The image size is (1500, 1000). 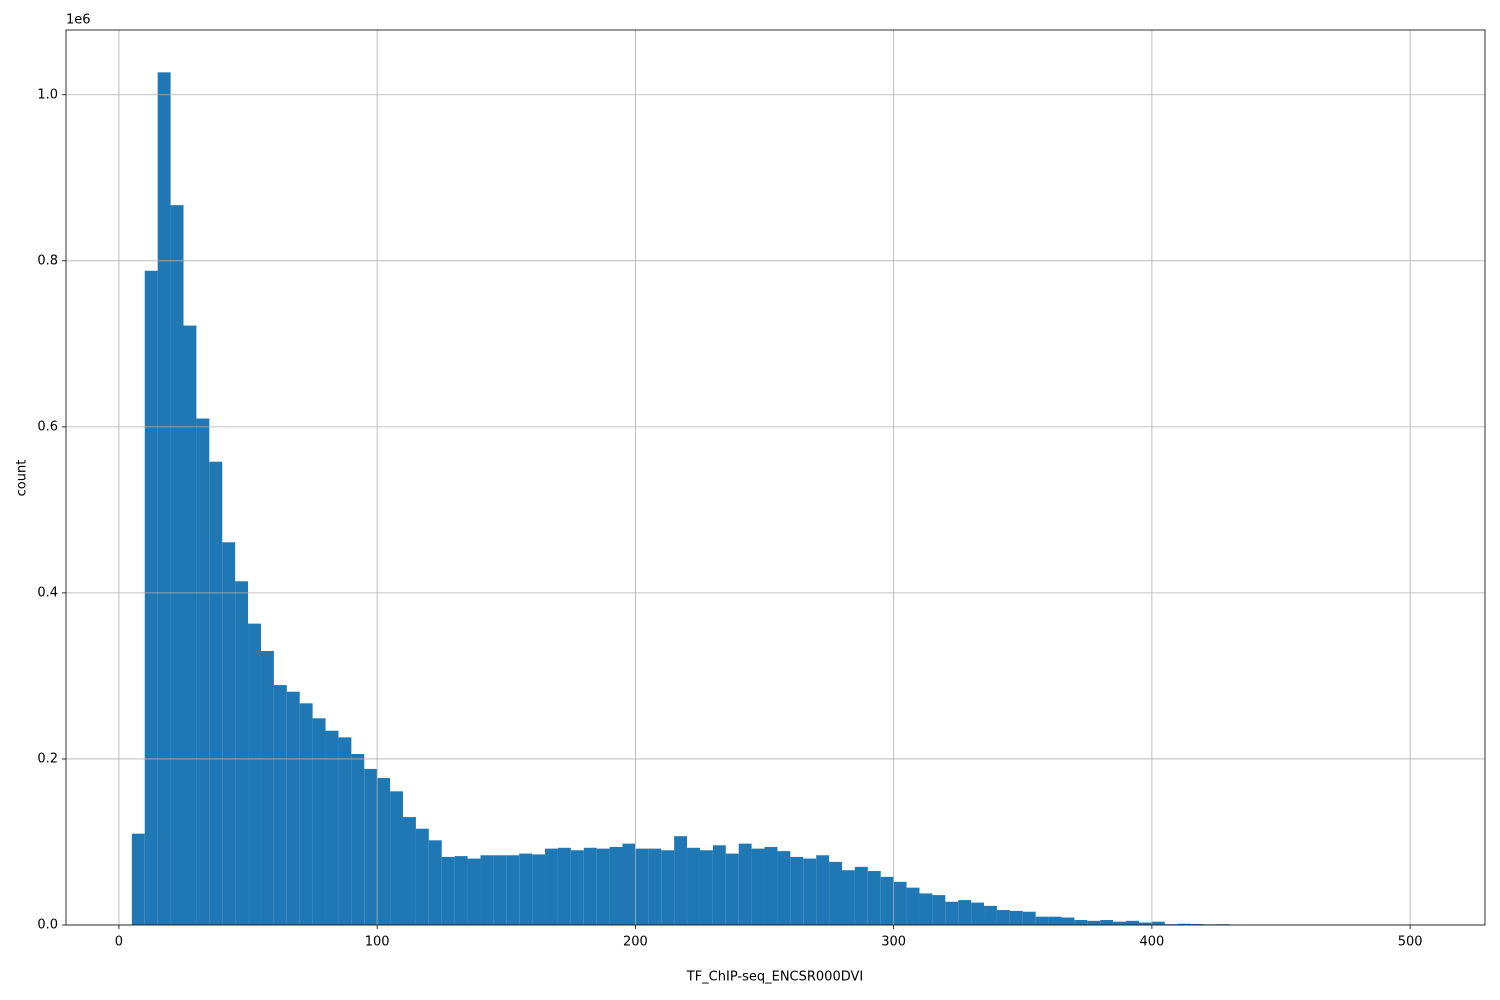 I want to click on x-tick-label: 300, so click(x=893, y=942).